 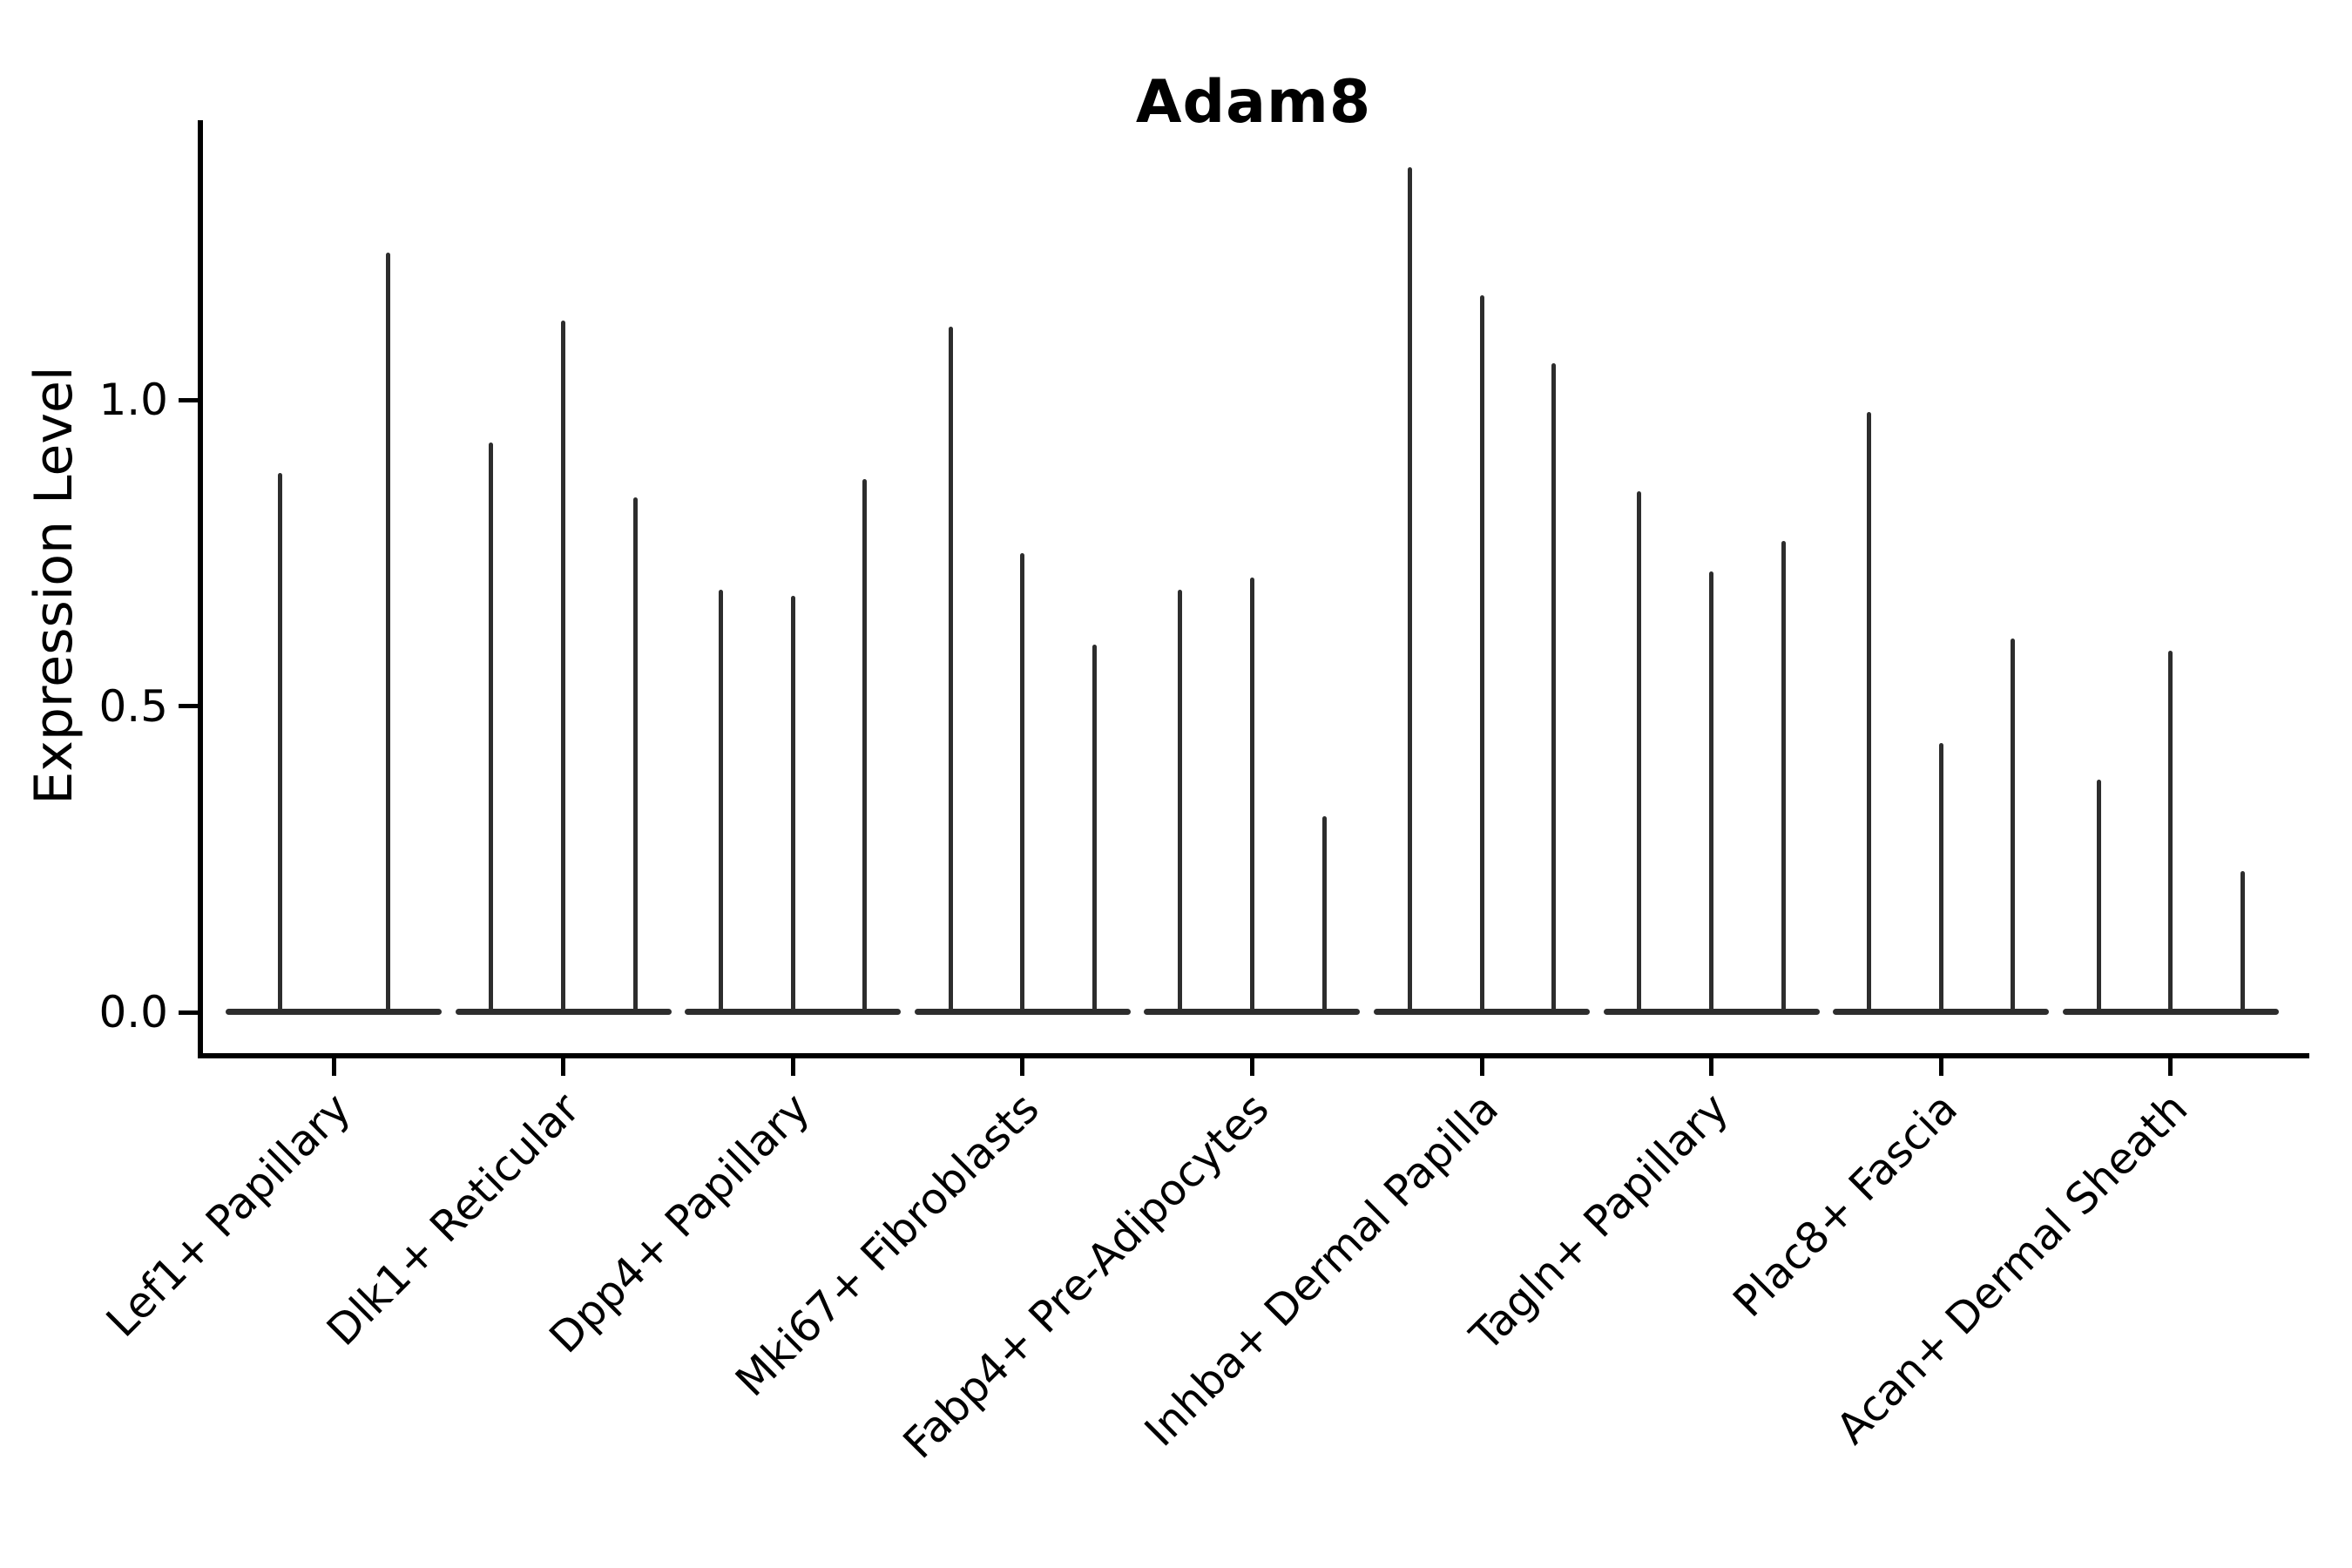 What do you see at coordinates (54, 585) in the screenshot?
I see `y-axis-label: Expression Level` at bounding box center [54, 585].